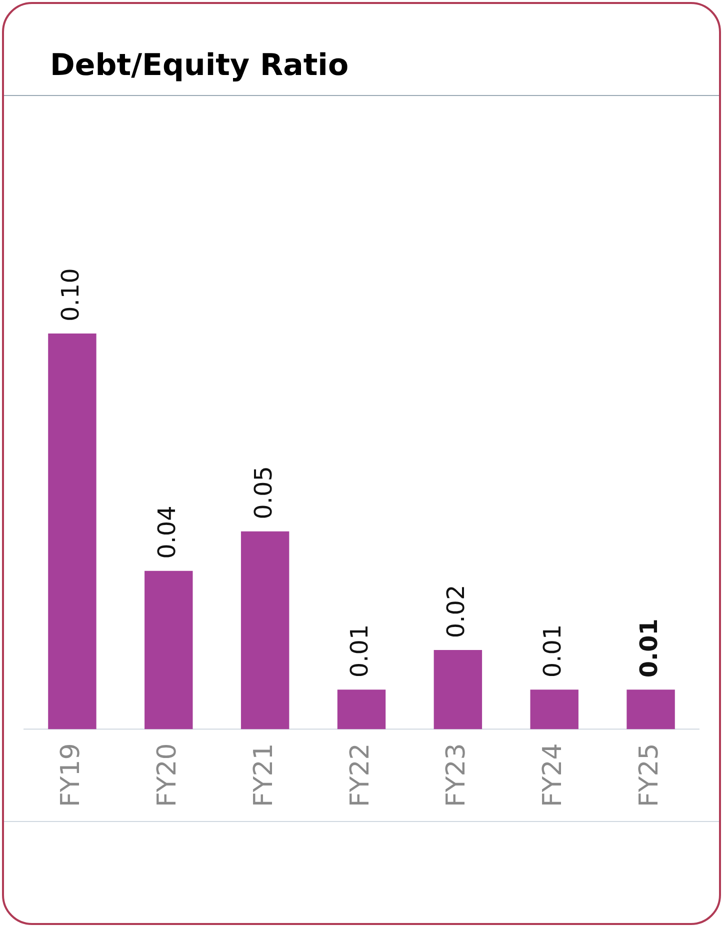 Image resolution: width=723 pixels, height=927 pixels. I want to click on x-tick-label: FY19, so click(71, 775).